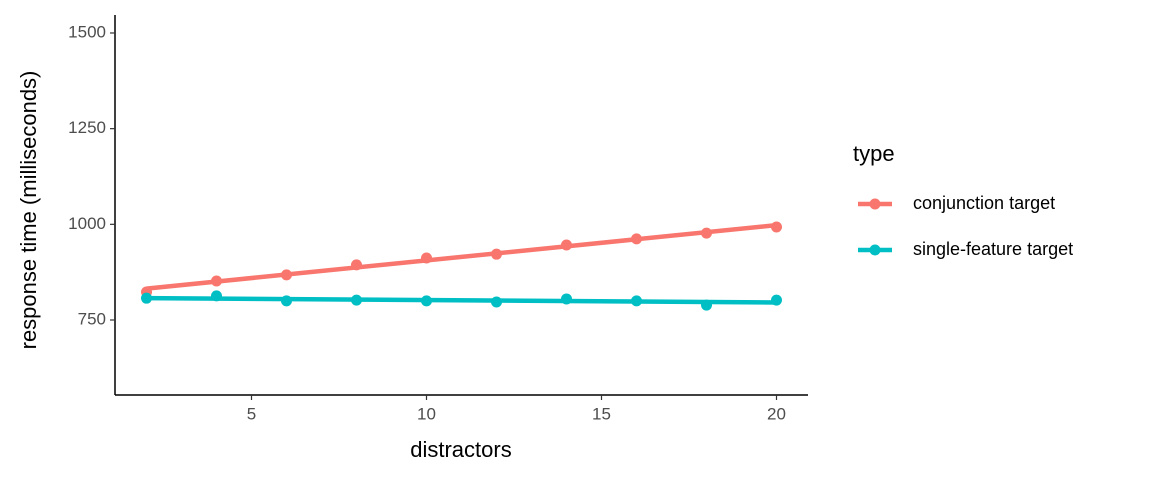 This screenshot has height=480, width=1152. I want to click on x-axis-title: distractors, so click(460, 449).